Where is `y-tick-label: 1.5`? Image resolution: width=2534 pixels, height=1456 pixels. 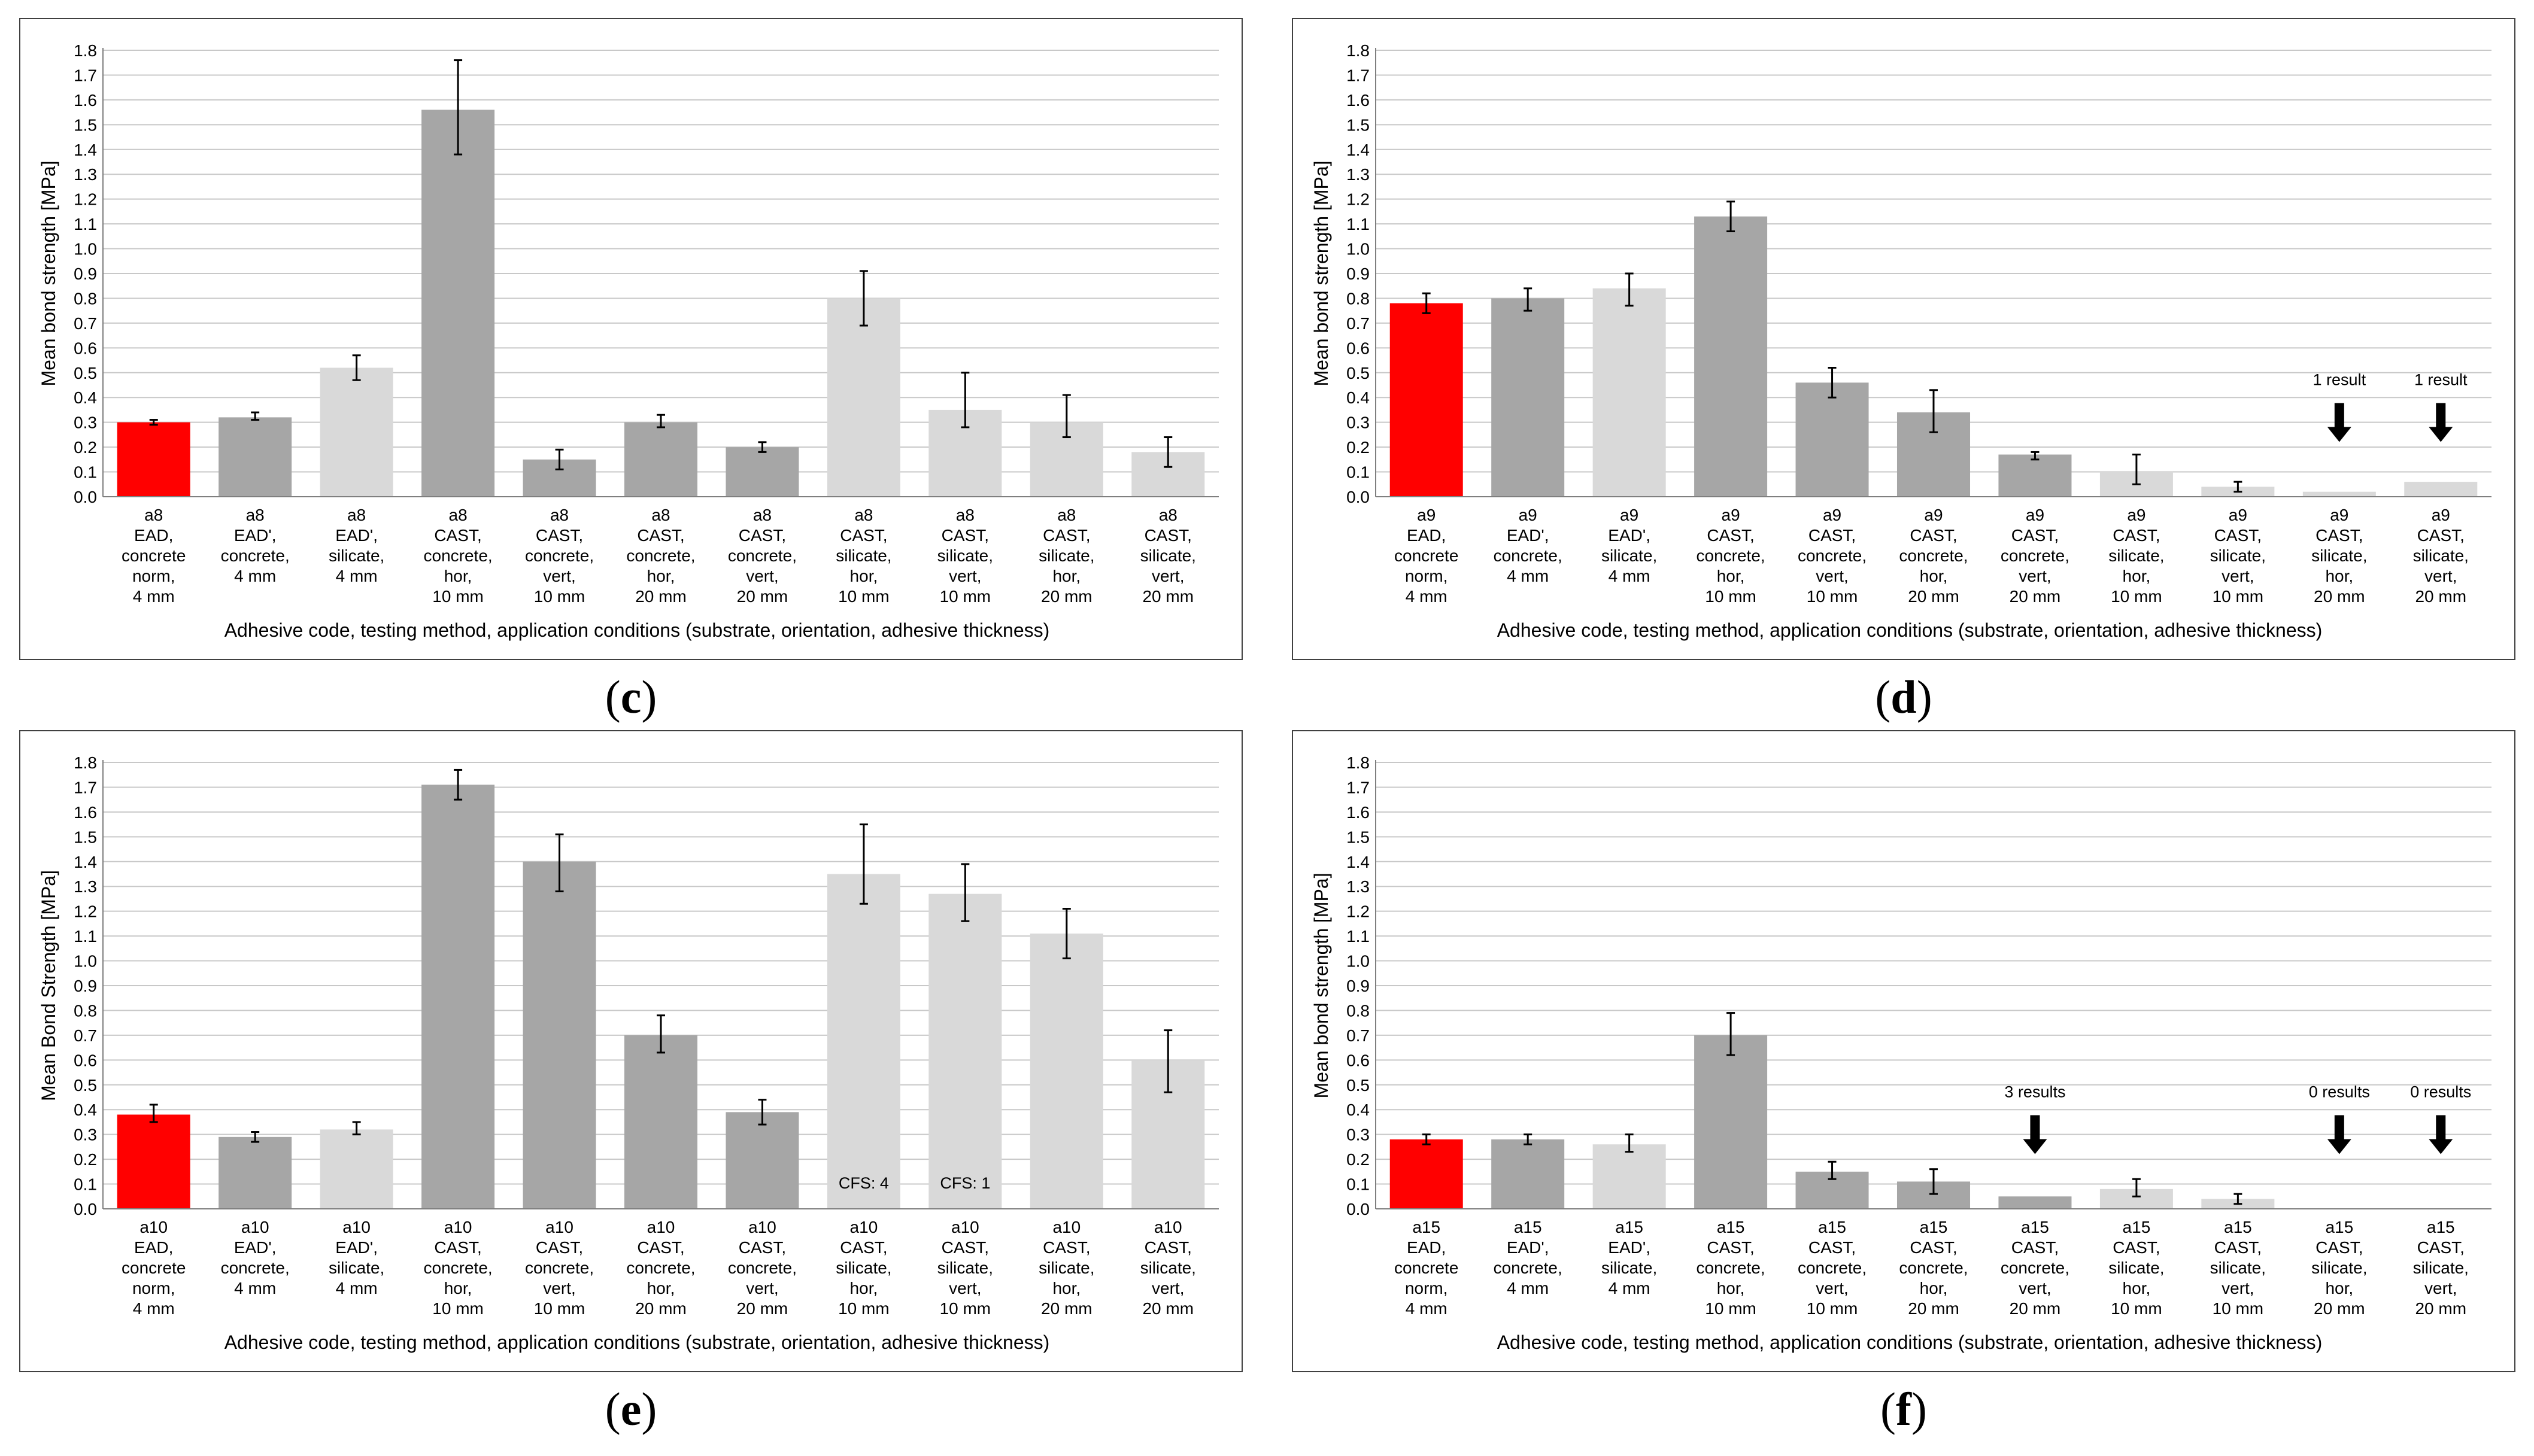
y-tick-label: 1.5 is located at coordinates (1358, 125).